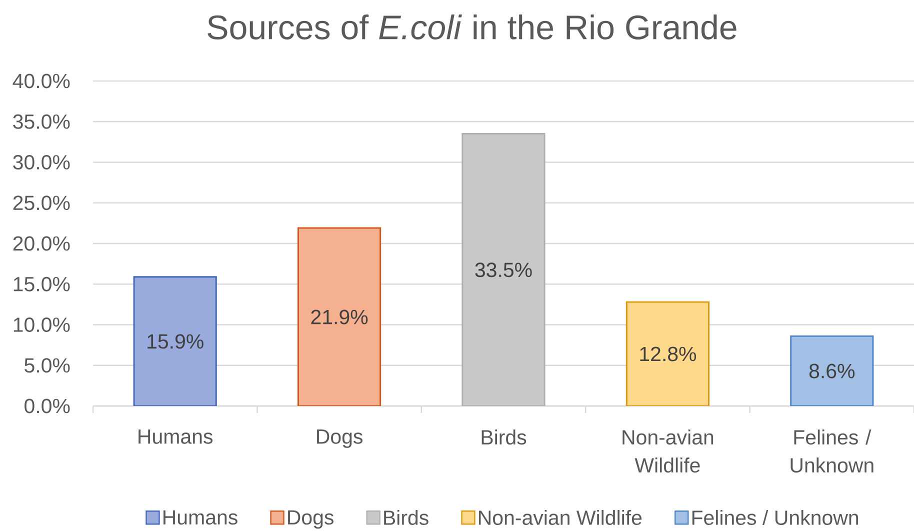 The width and height of the screenshot is (914, 531). Describe the element at coordinates (668, 451) in the screenshot. I see `x-tick-label: Non-avian Wildlife` at that location.